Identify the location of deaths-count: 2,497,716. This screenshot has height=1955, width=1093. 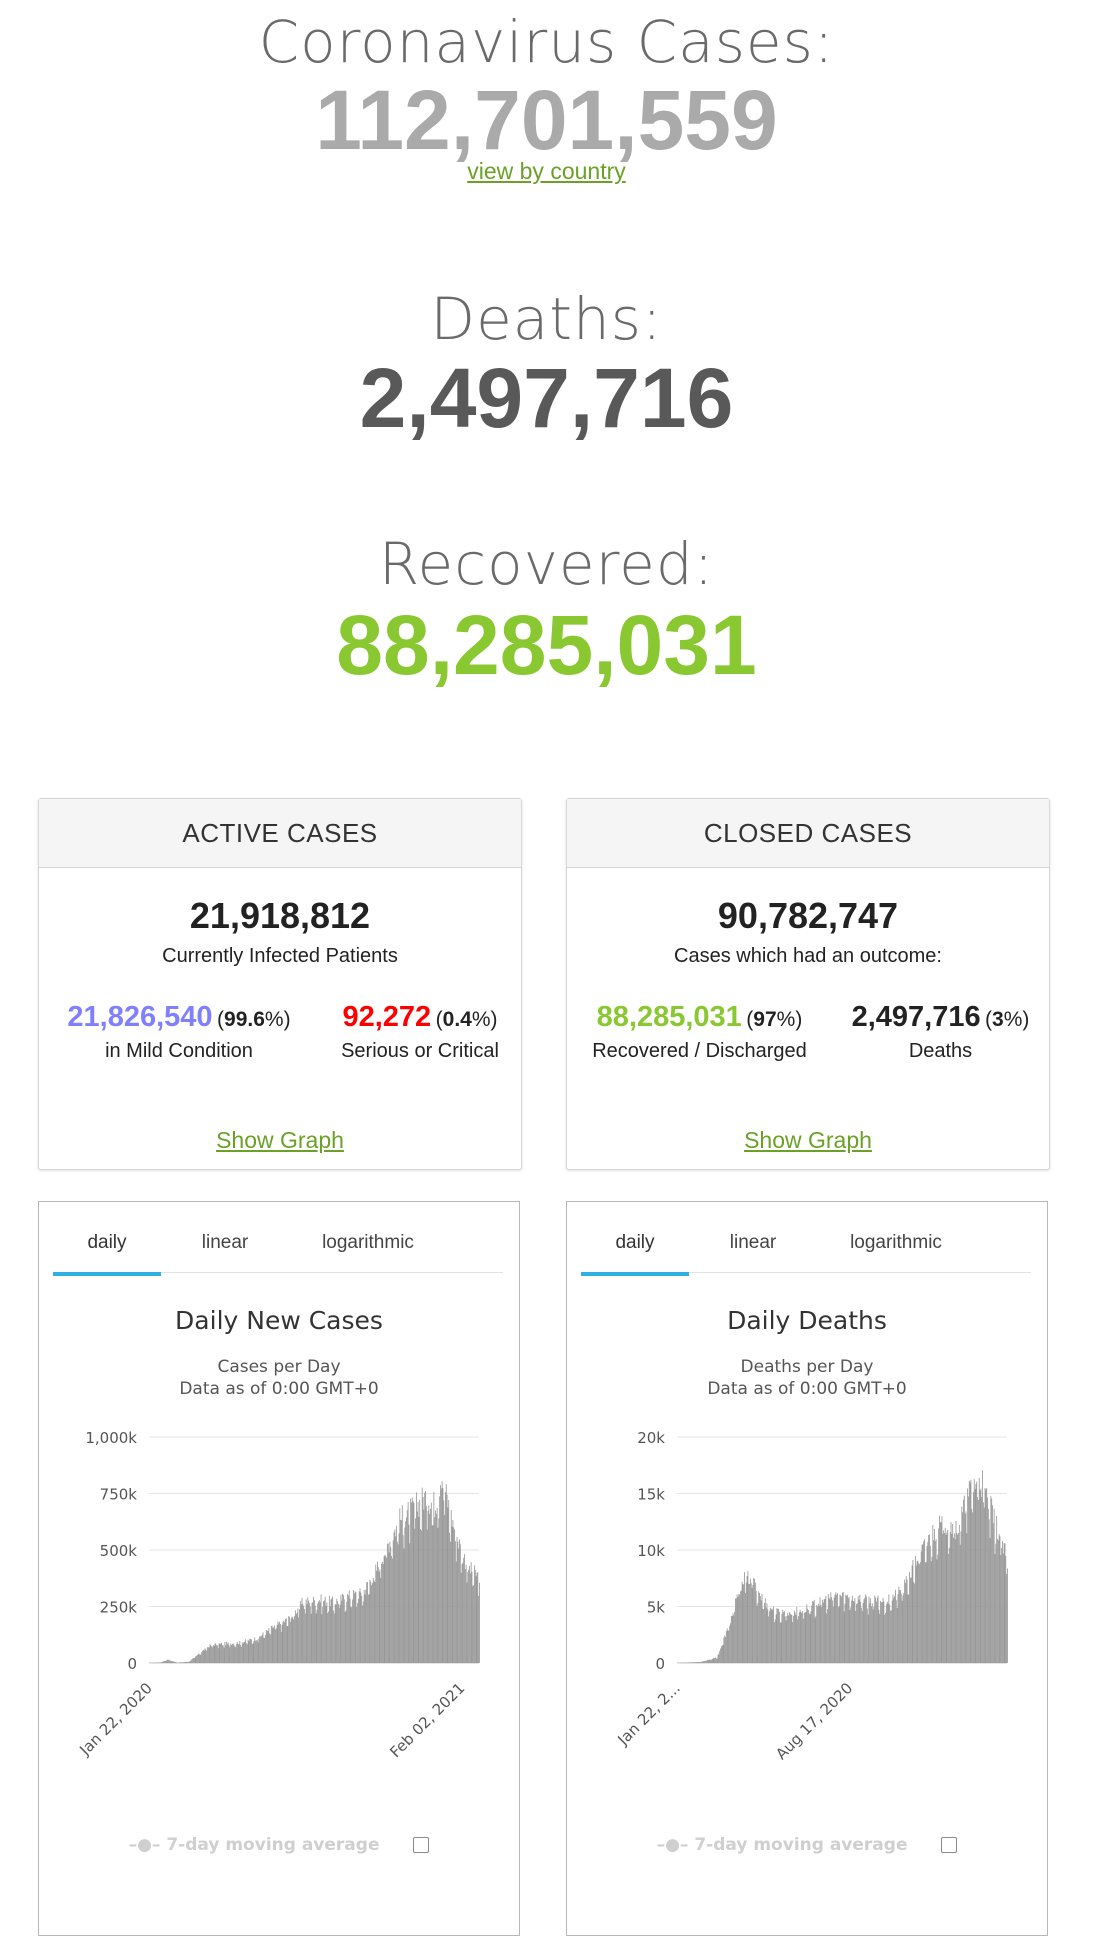
(546, 398).